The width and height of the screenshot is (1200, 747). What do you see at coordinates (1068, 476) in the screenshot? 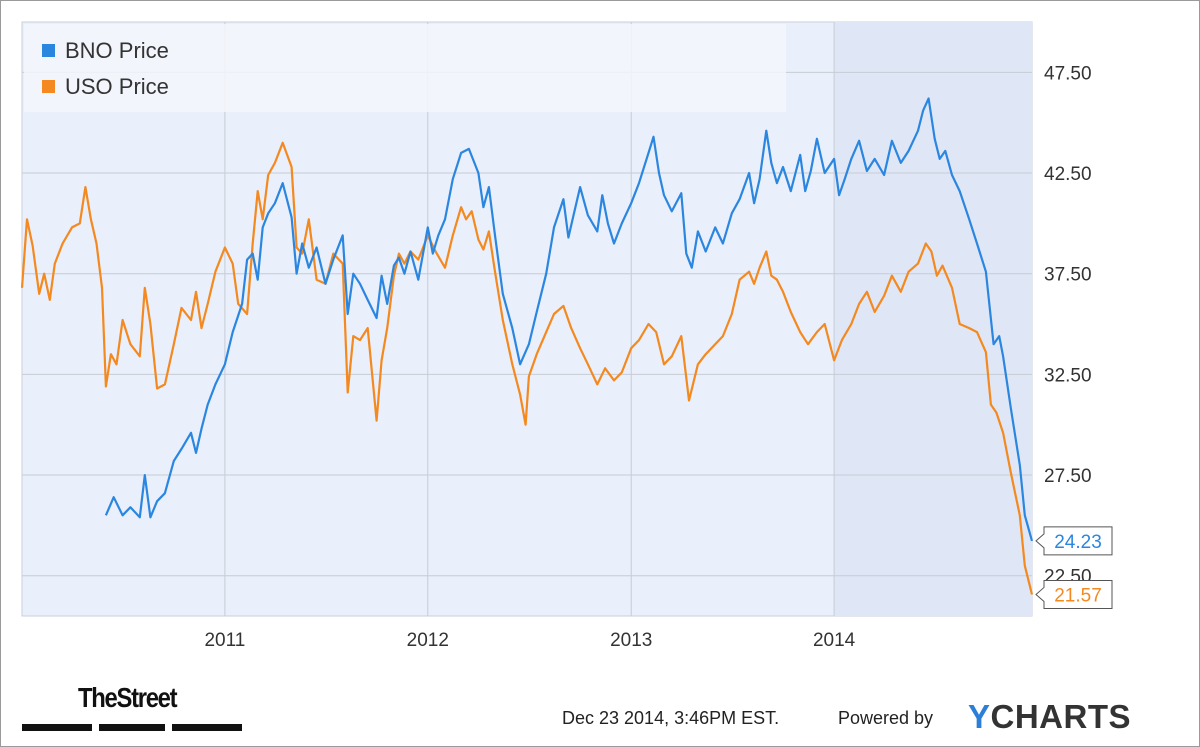
I see `y-tick-label: 27.50` at bounding box center [1068, 476].